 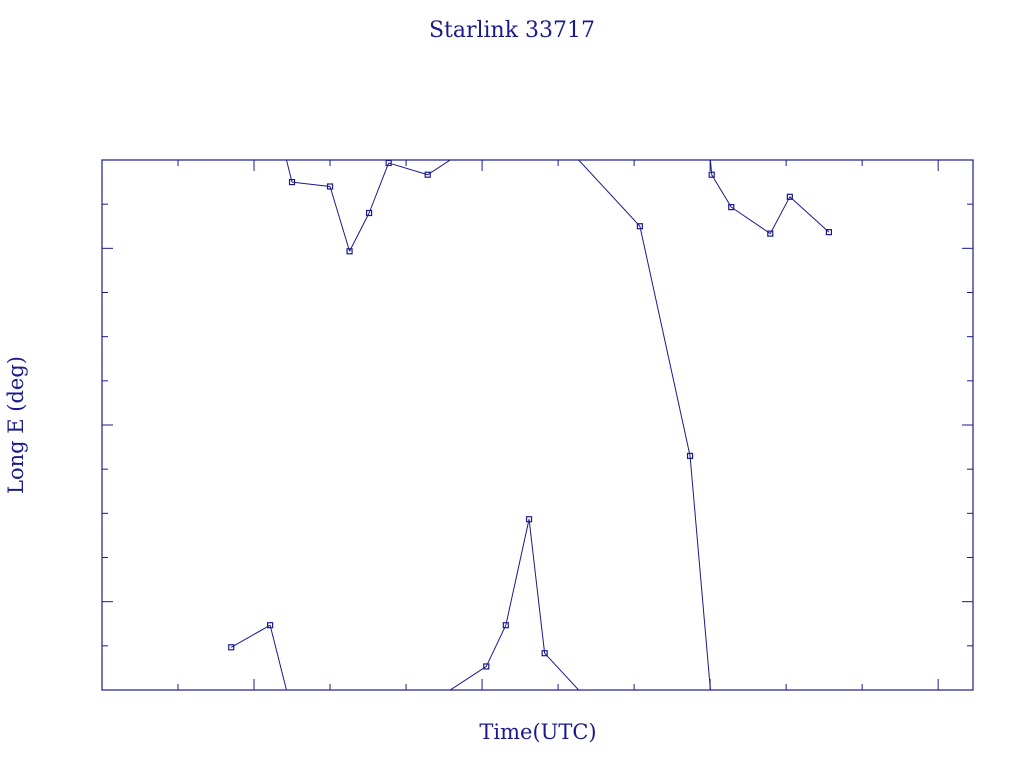 I want to click on chart-title: Starlink 33717, so click(x=512, y=30).